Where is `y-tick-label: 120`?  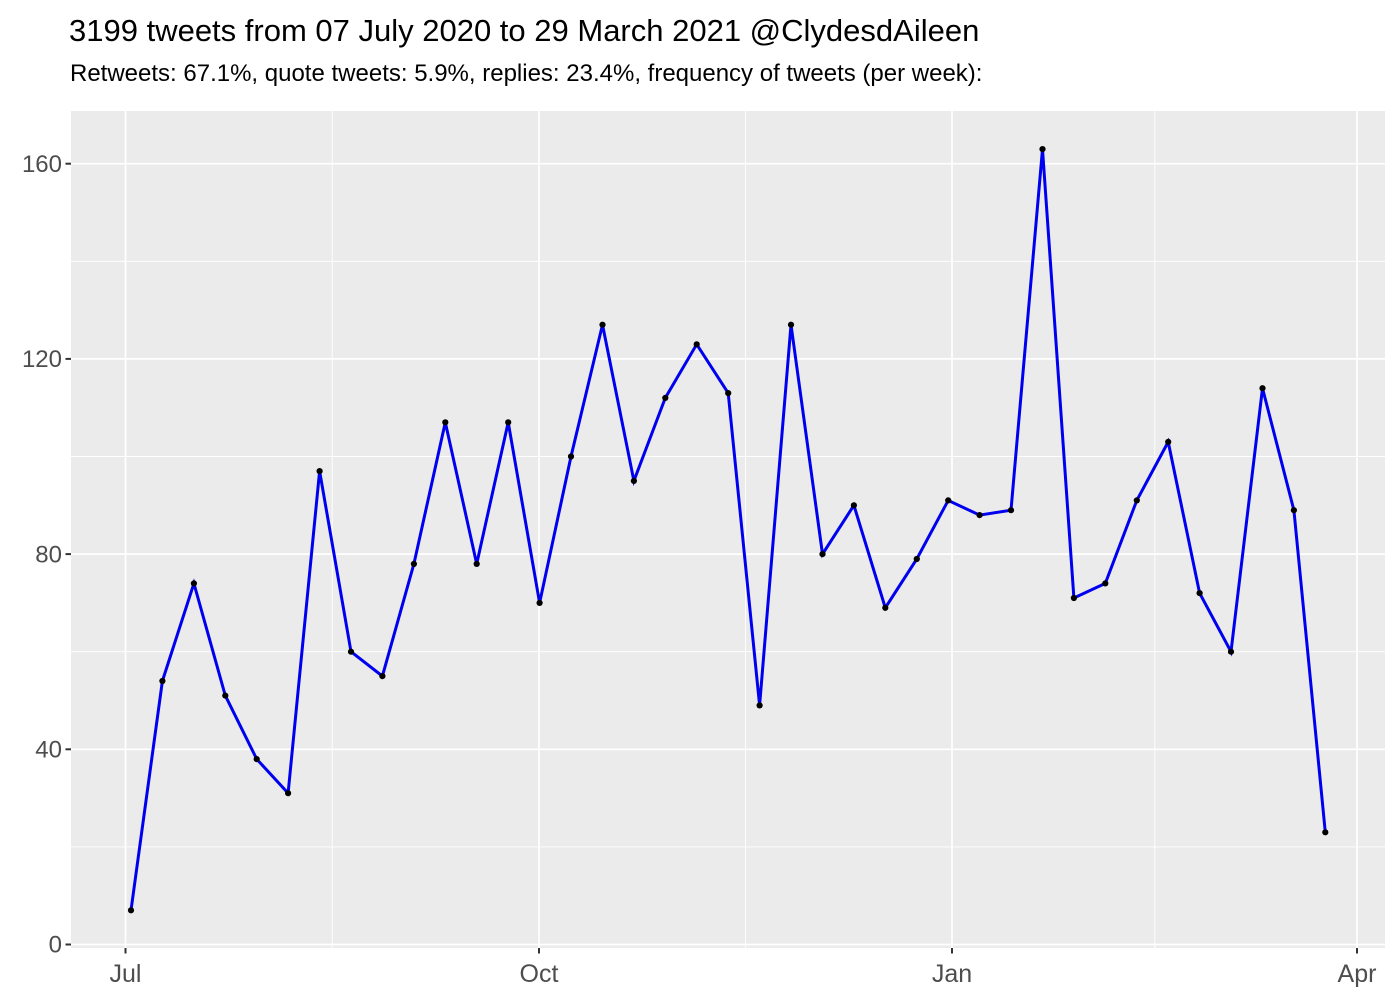
y-tick-label: 120 is located at coordinates (42, 359).